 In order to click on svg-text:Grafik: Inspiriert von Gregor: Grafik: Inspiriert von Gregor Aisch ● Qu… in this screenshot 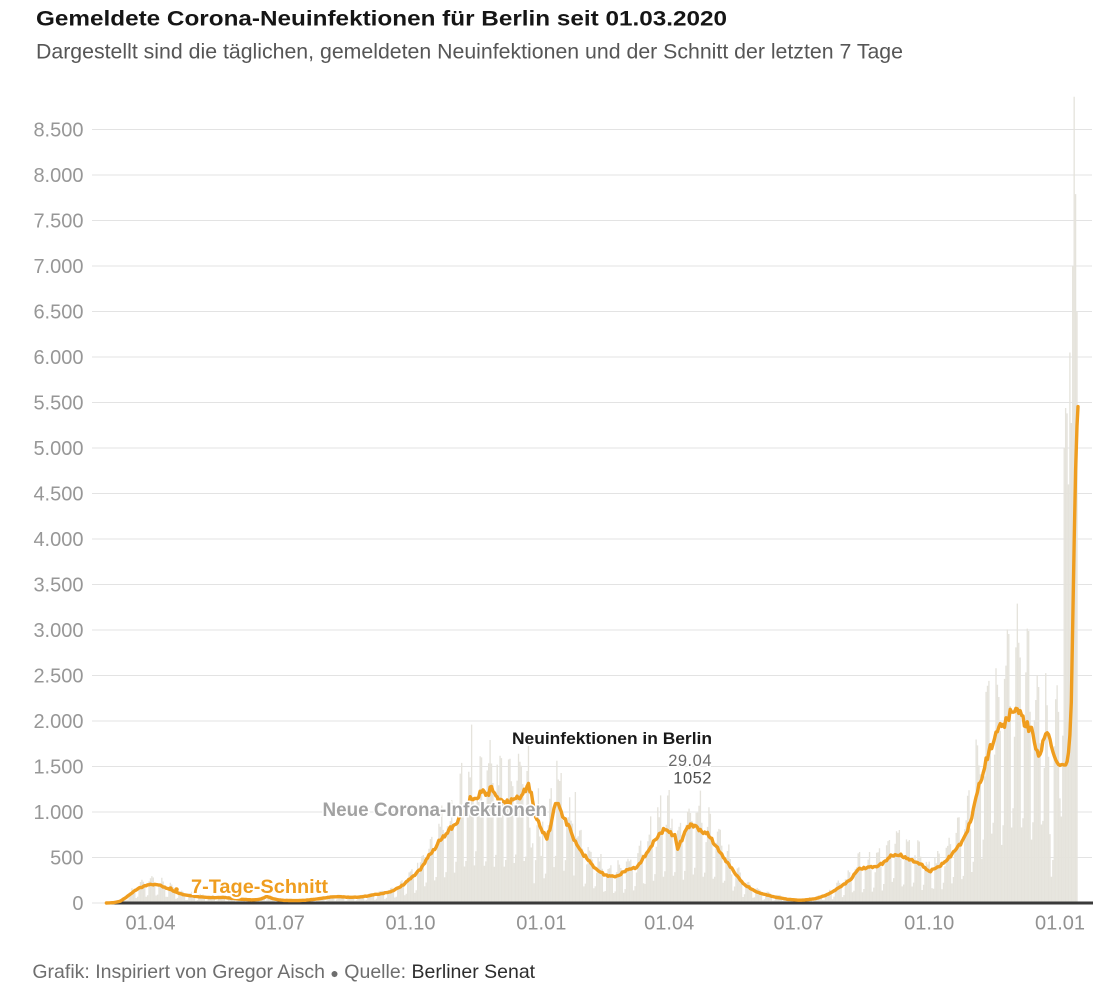, I will do `click(283, 972)`.